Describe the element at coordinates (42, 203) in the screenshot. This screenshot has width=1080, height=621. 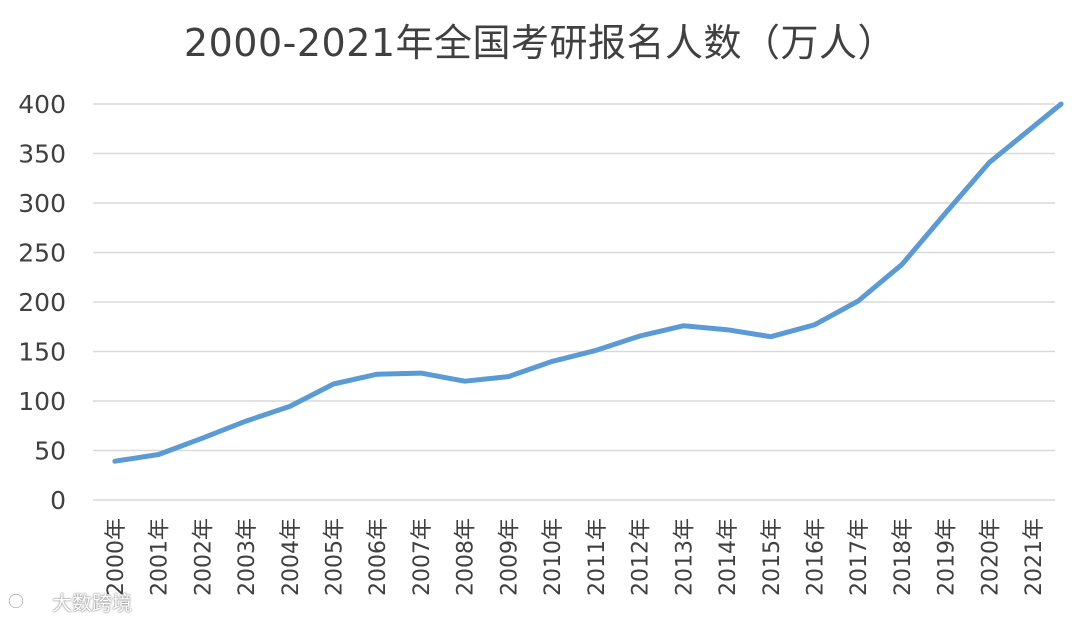
I see `y-tick-label: 300` at that location.